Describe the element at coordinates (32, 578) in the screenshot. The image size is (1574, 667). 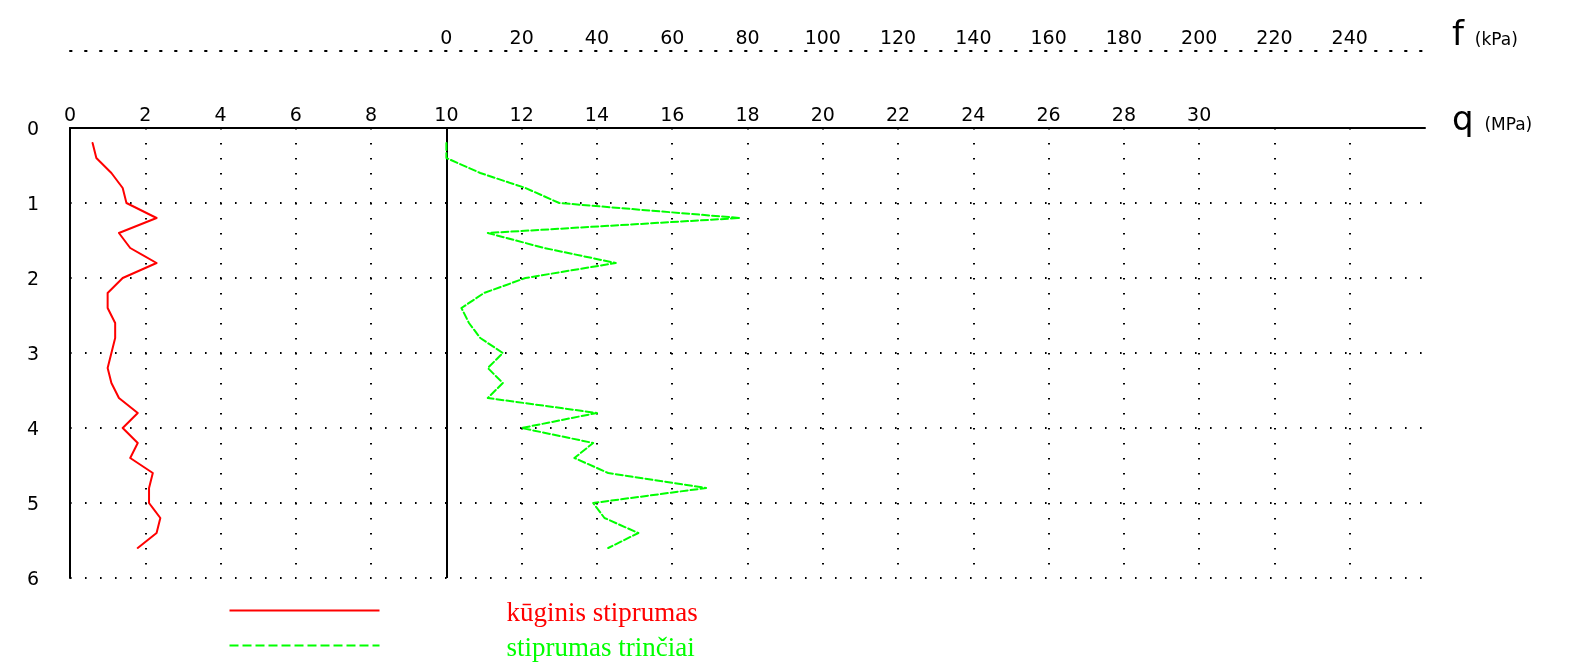
I see `y-tick-label: 6` at that location.